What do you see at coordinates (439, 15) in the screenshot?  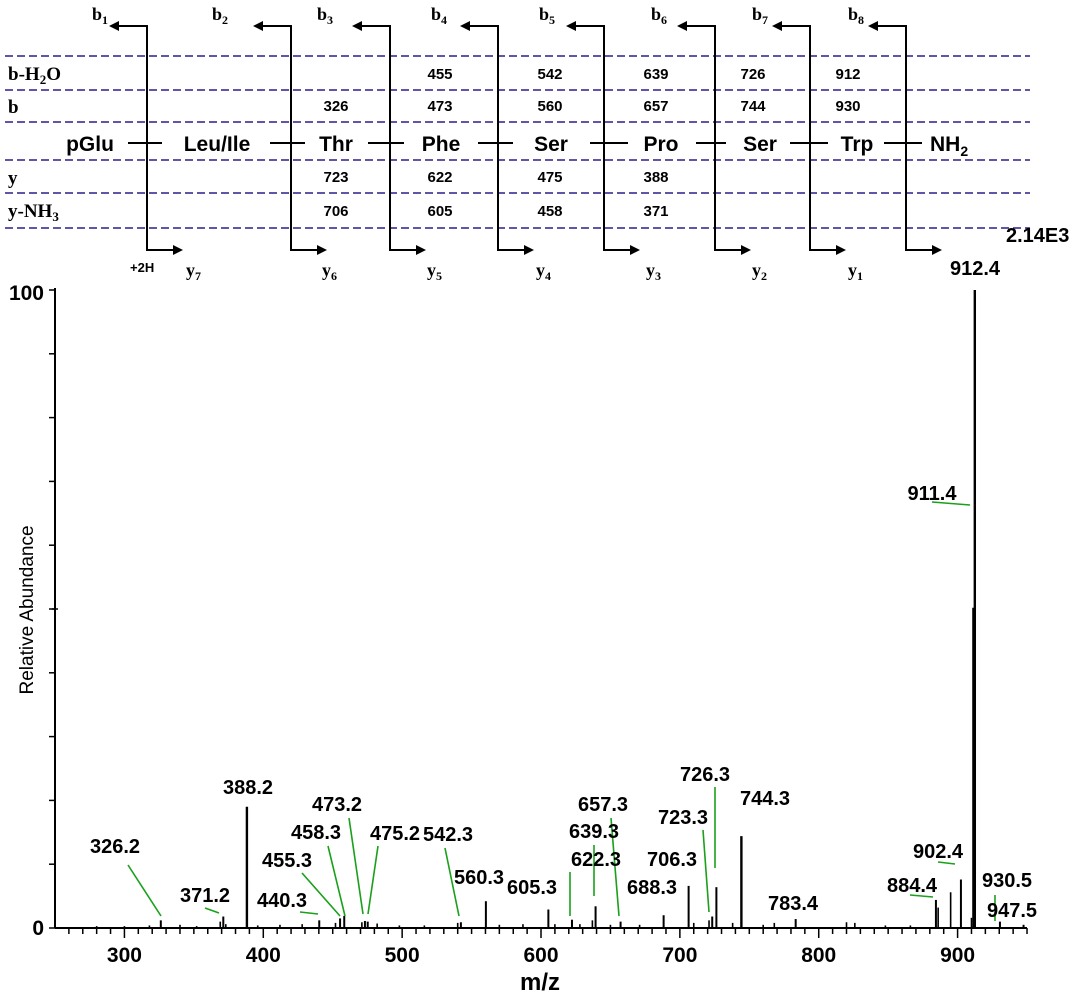 I see `b-ion-label: b4` at bounding box center [439, 15].